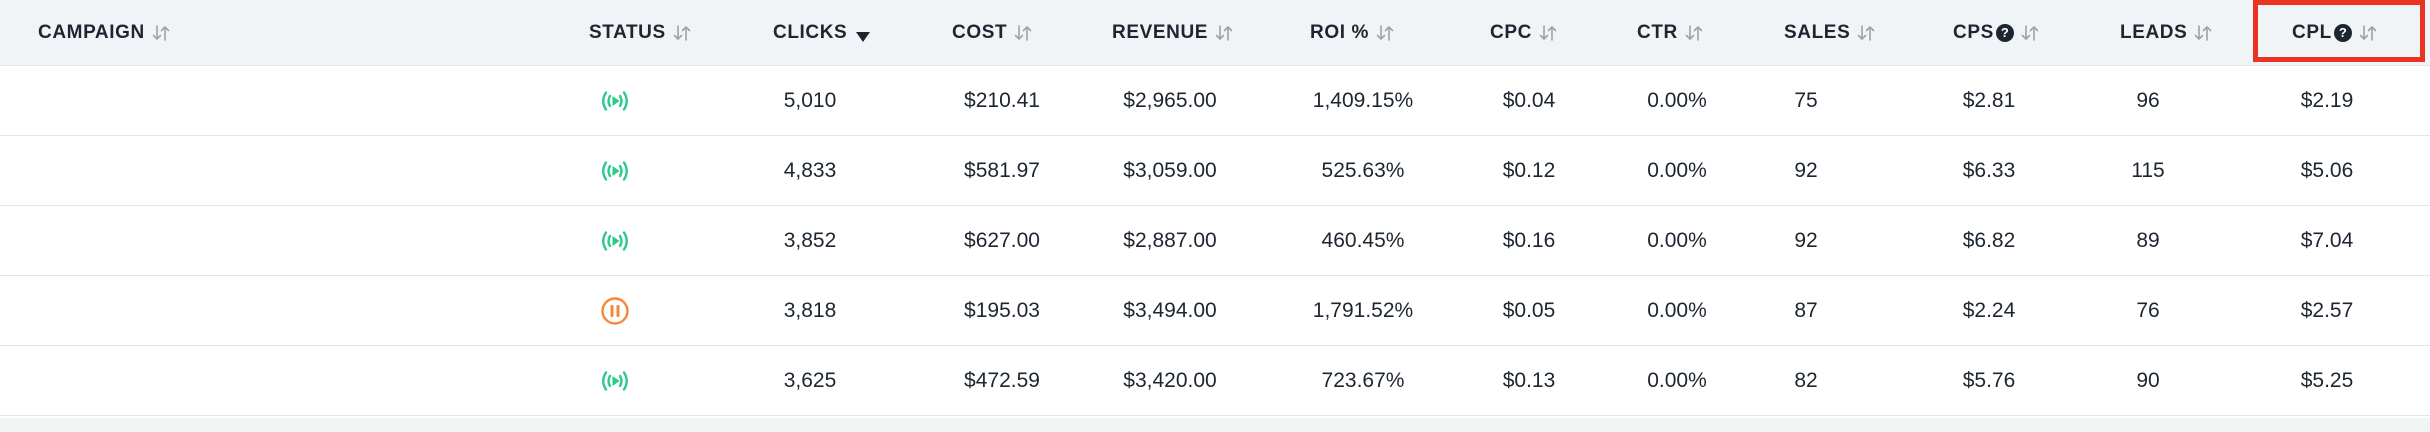  What do you see at coordinates (2148, 240) in the screenshot?
I see `cell-leads: 89` at bounding box center [2148, 240].